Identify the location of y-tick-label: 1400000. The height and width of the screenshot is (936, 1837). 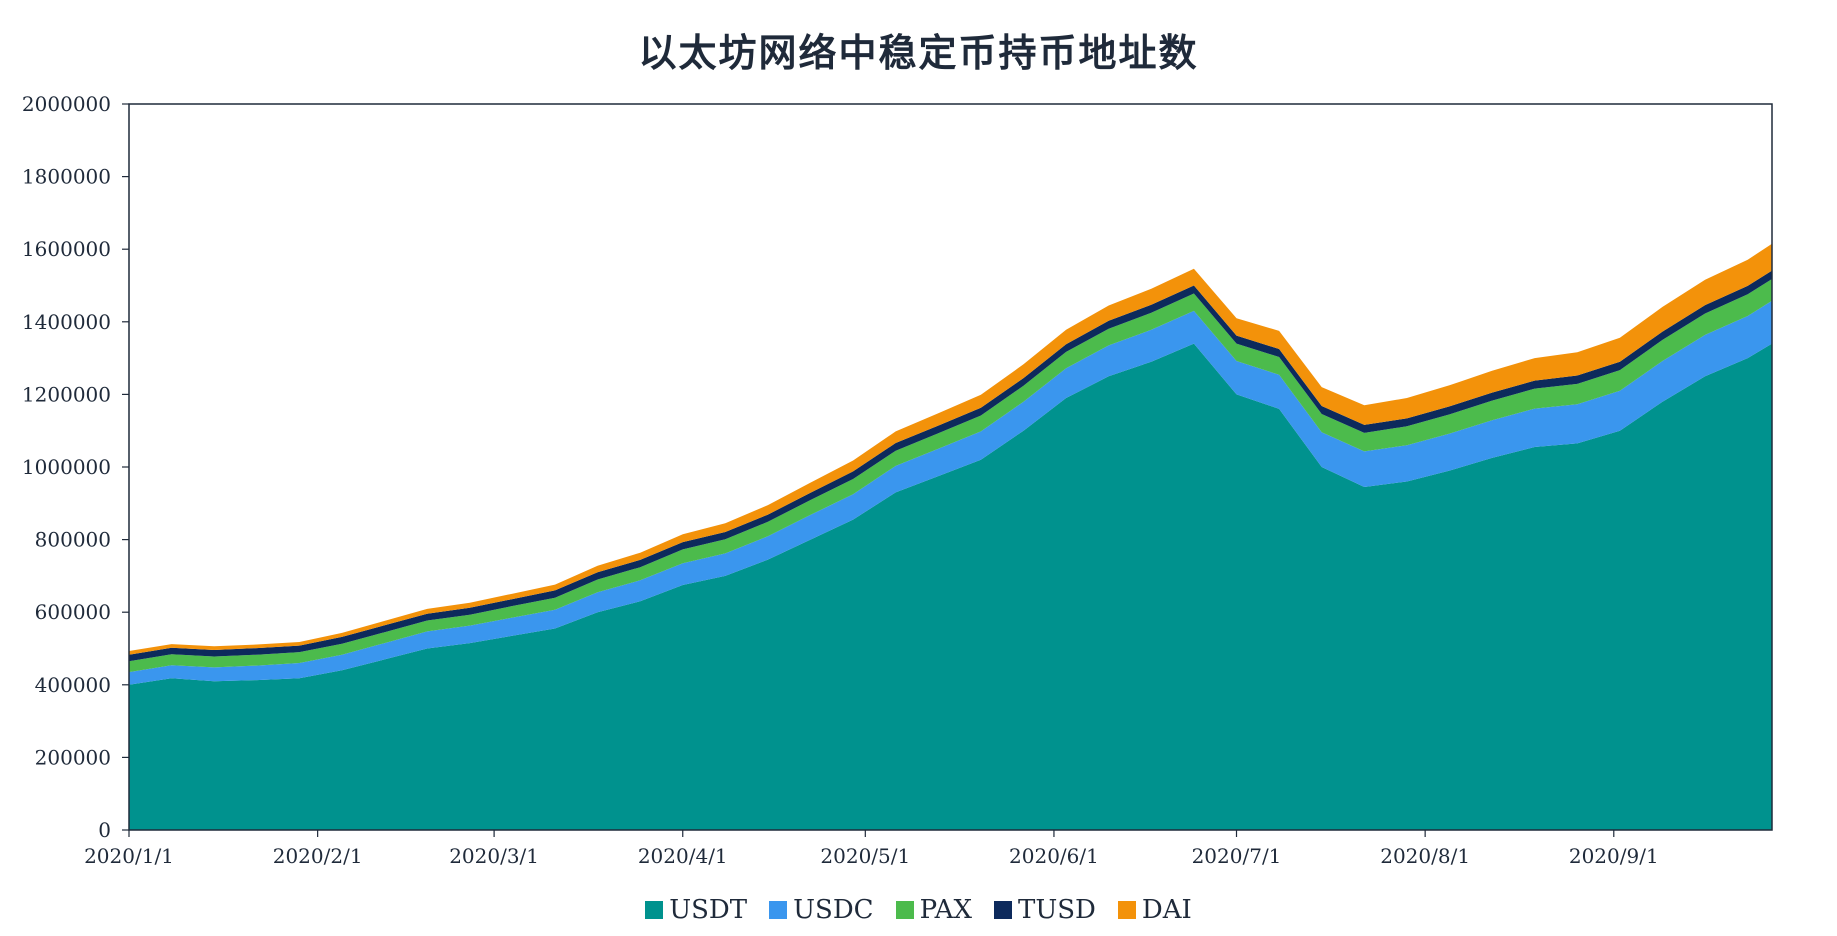
(66, 322).